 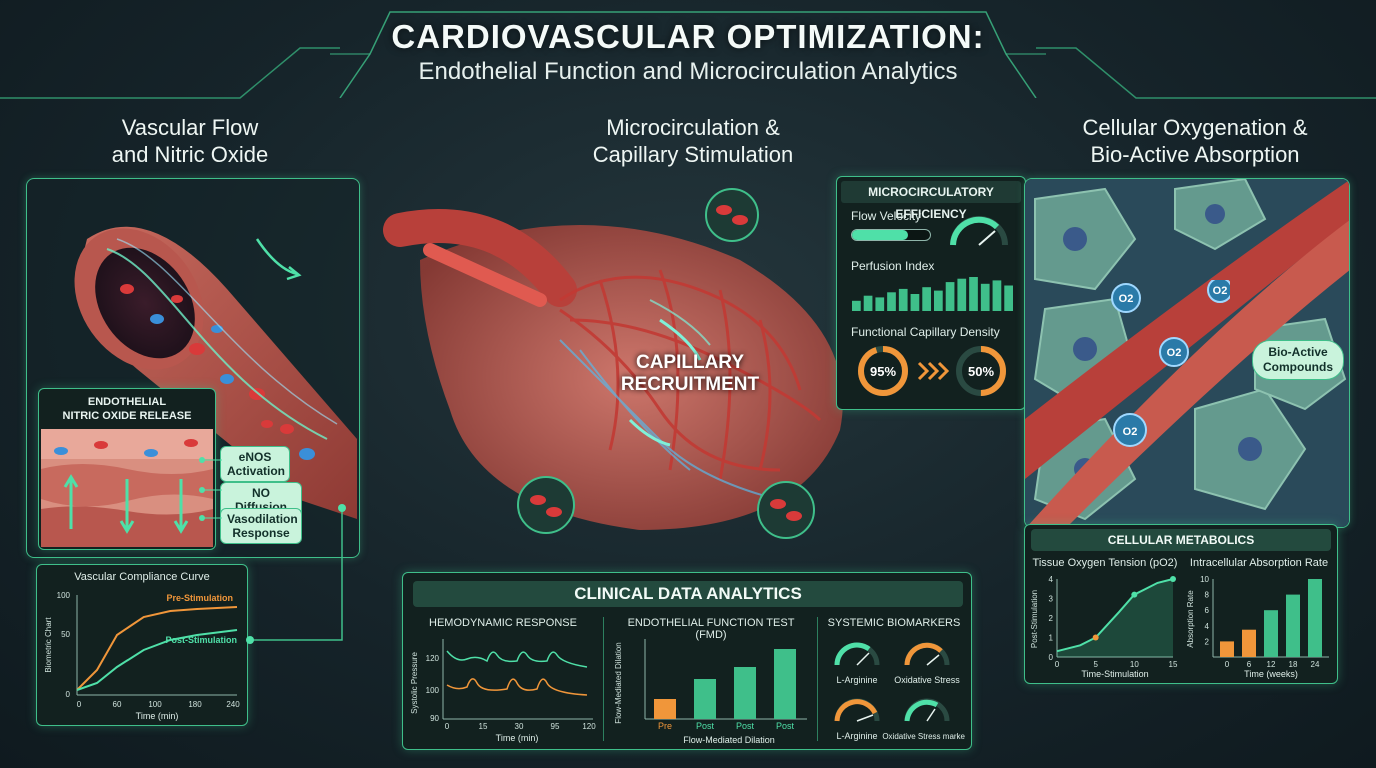 I want to click on y-tick-label: 50, so click(x=65, y=634).